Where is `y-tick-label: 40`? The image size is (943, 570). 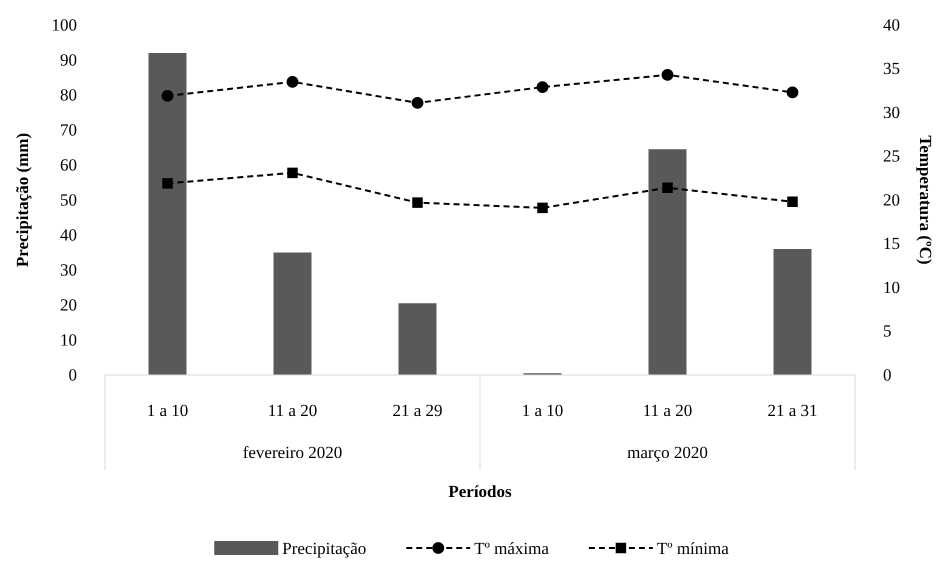 y-tick-label: 40 is located at coordinates (68, 234).